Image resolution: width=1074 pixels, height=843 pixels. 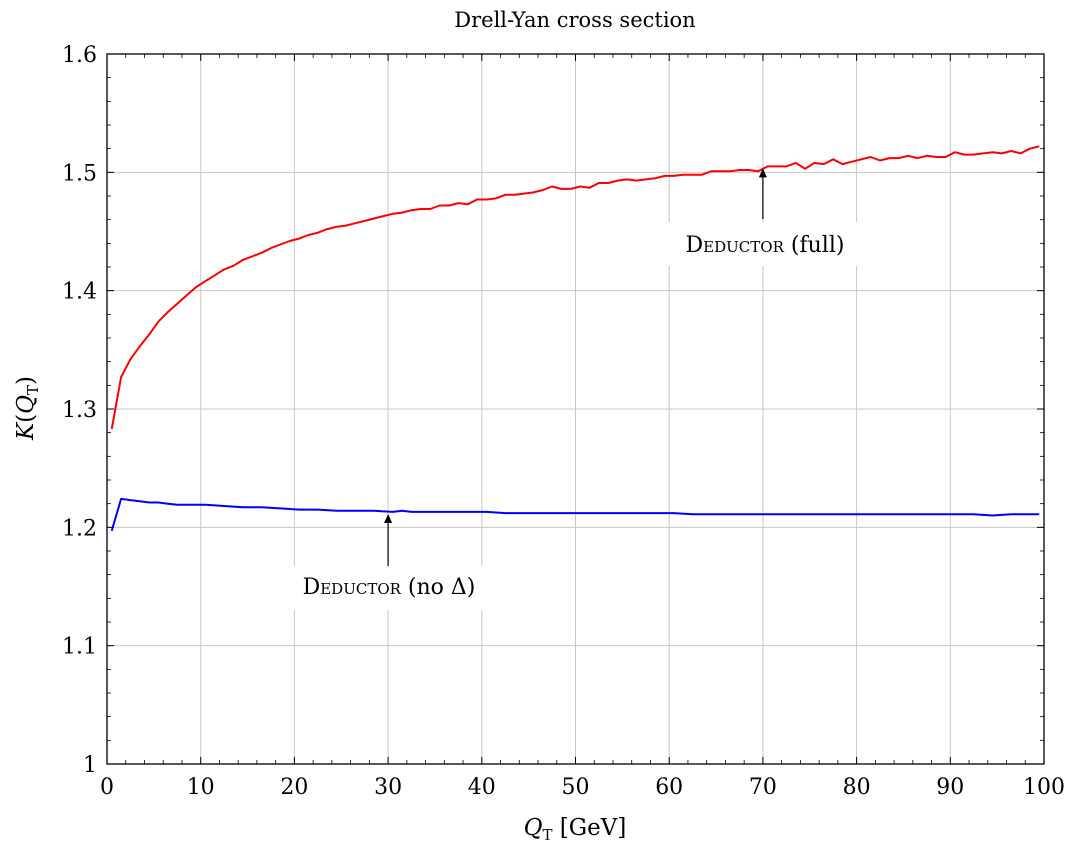 I want to click on annotation-nodelta-smallcaps: Deductor, so click(x=352, y=587).